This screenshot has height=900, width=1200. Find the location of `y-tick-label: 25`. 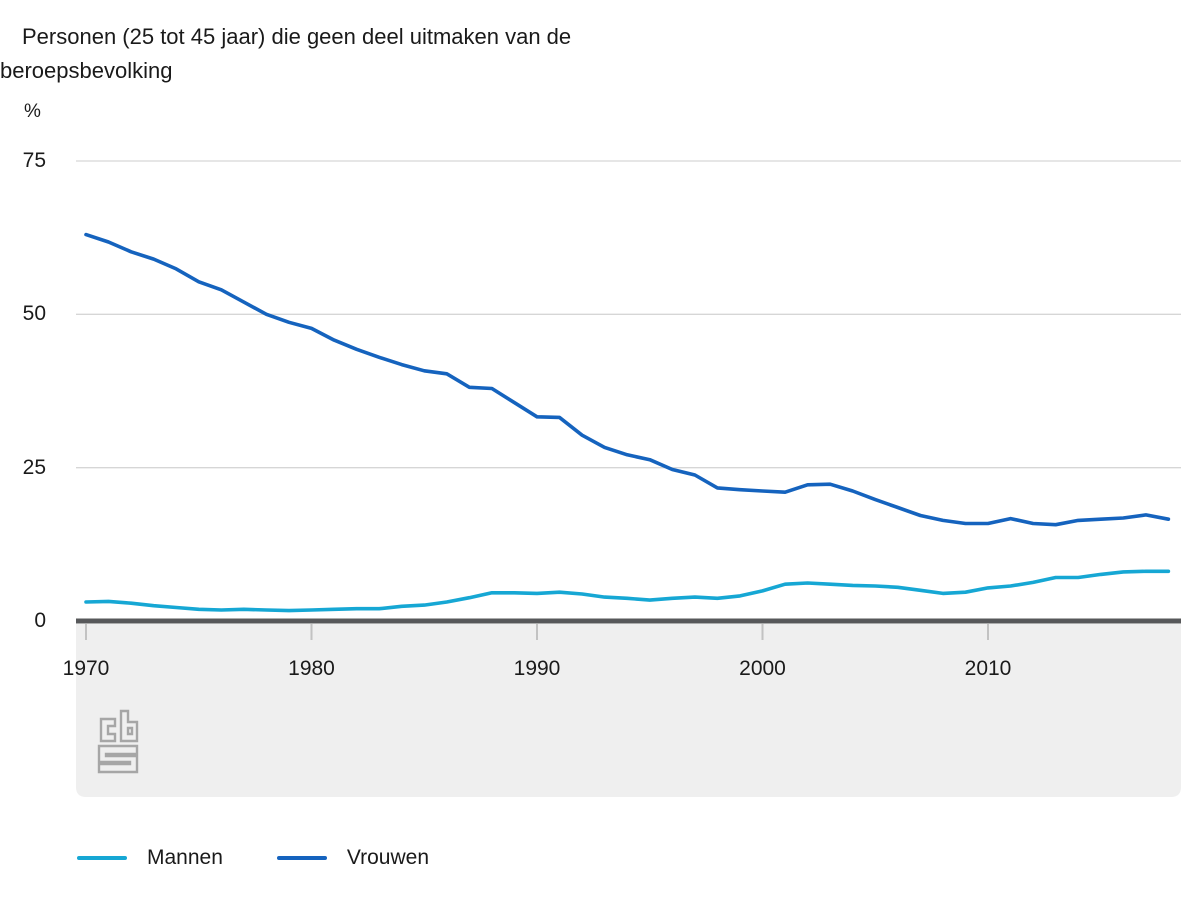

y-tick-label: 25 is located at coordinates (34, 467).